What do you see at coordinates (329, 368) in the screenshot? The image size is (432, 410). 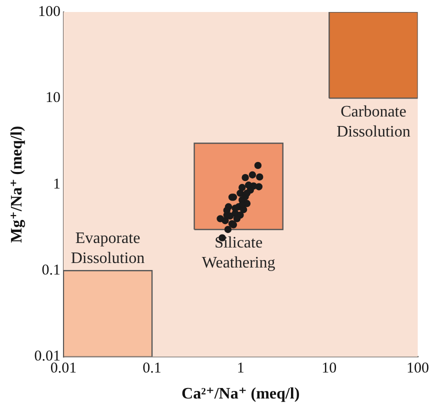 I see `x-tick-label: 10` at bounding box center [329, 368].